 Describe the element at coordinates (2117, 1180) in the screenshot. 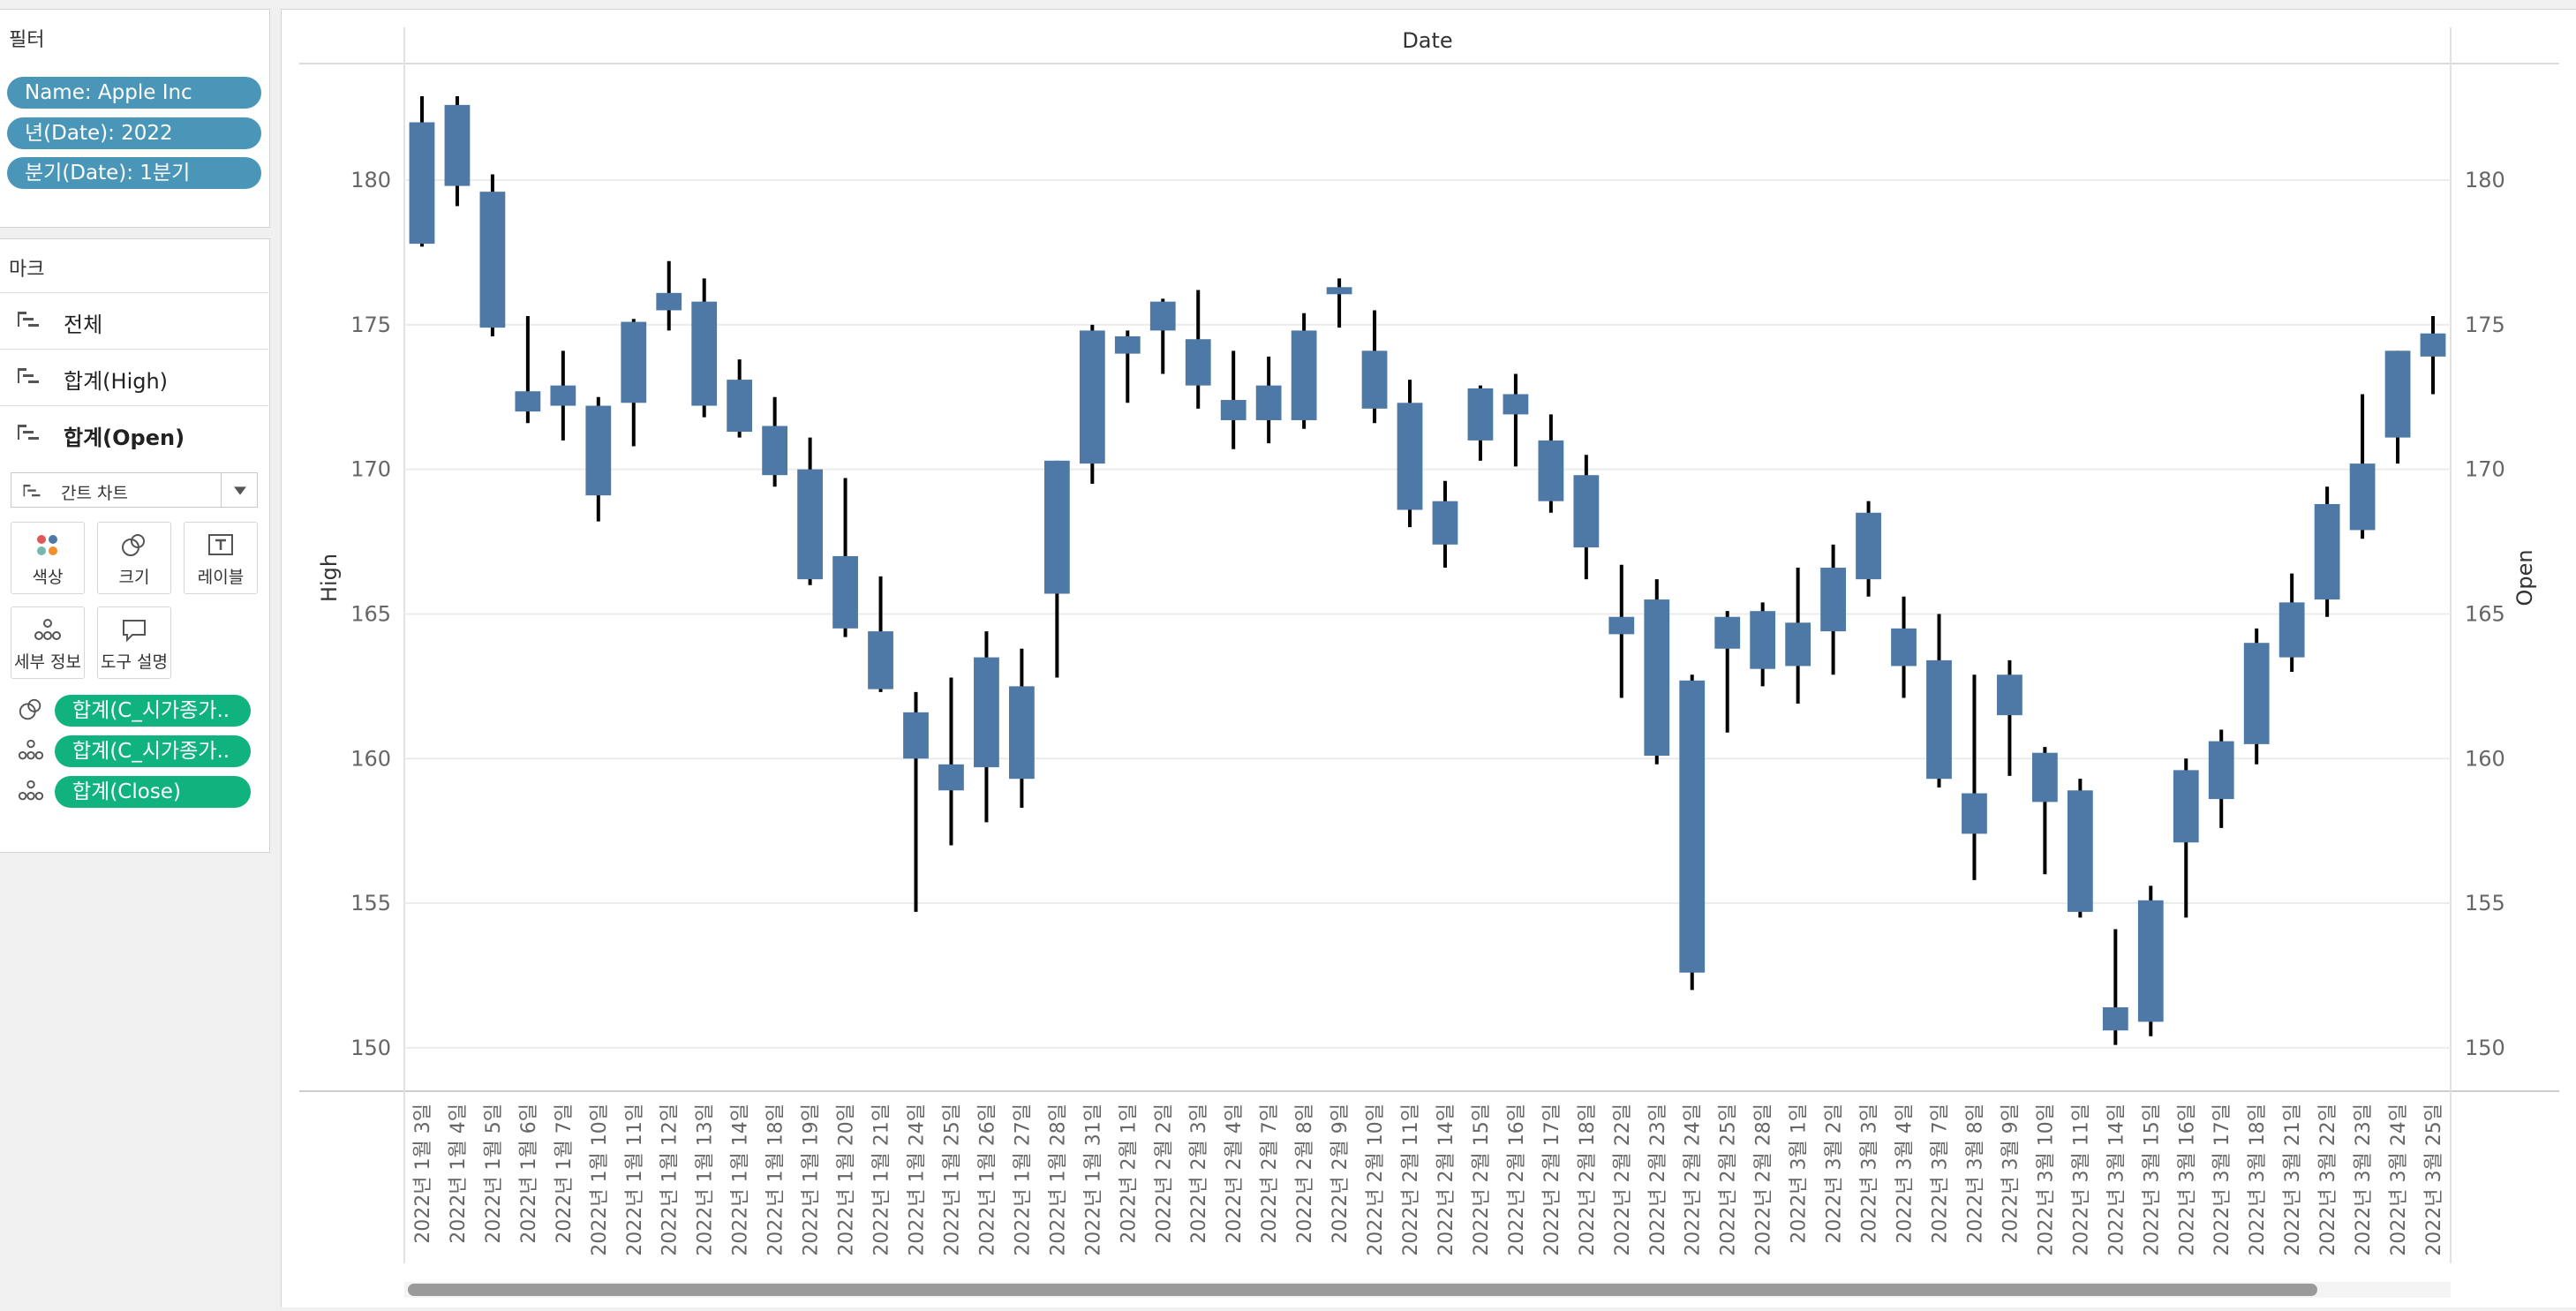

I see `x-tick-label: 2022년 3월 14일` at that location.